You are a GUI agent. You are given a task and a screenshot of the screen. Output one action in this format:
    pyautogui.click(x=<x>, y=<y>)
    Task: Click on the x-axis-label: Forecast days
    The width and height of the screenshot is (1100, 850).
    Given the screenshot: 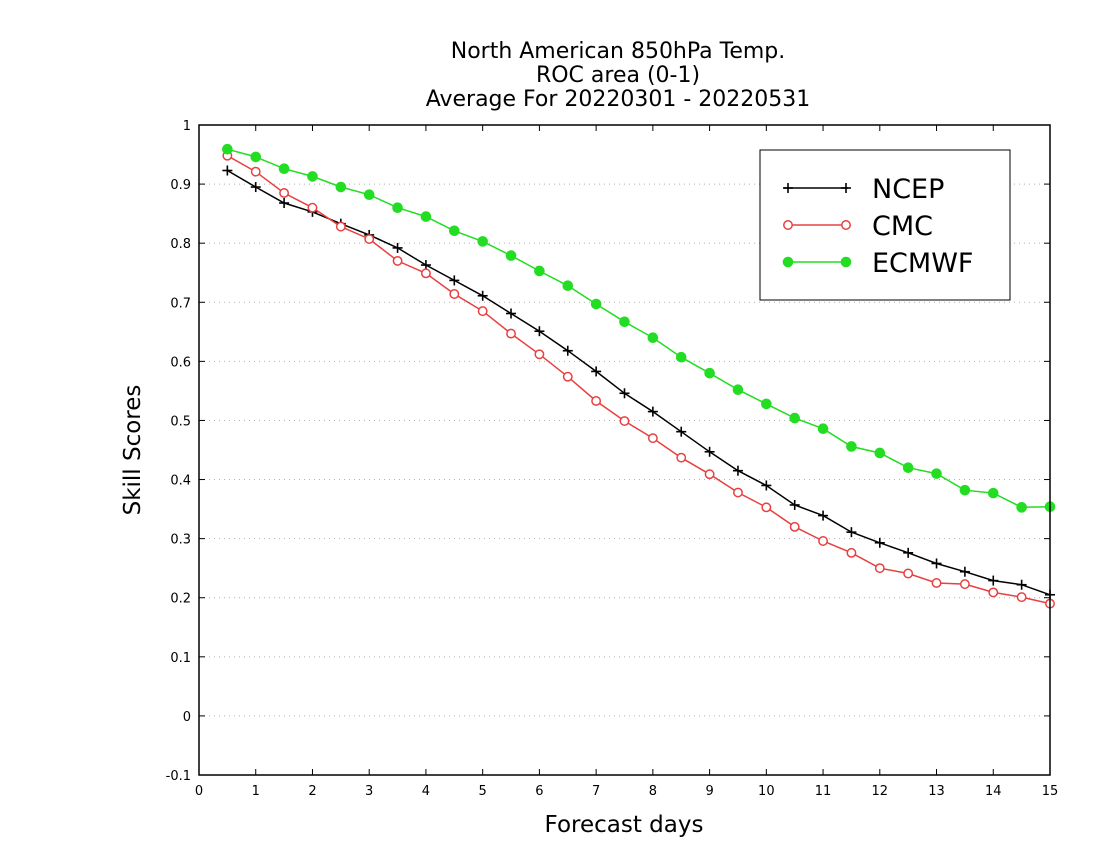 What is the action you would take?
    pyautogui.click(x=624, y=825)
    